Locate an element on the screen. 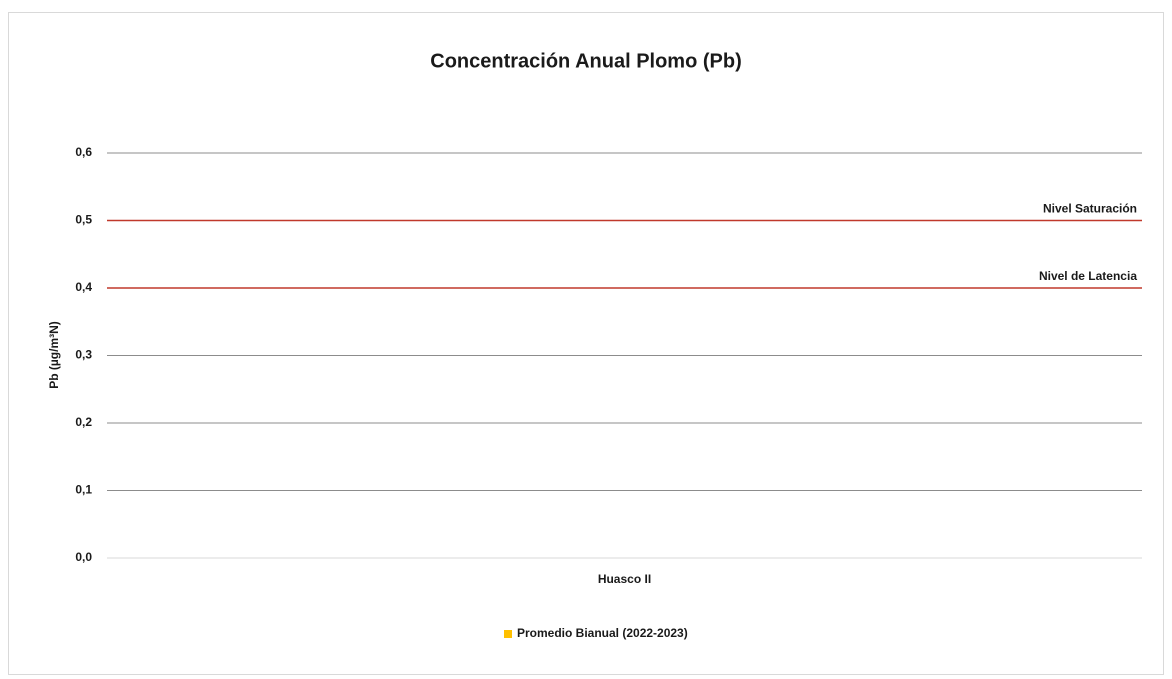 Image resolution: width=1172 pixels, height=679 pixels. y-tick-label: 0,0 is located at coordinates (83, 557).